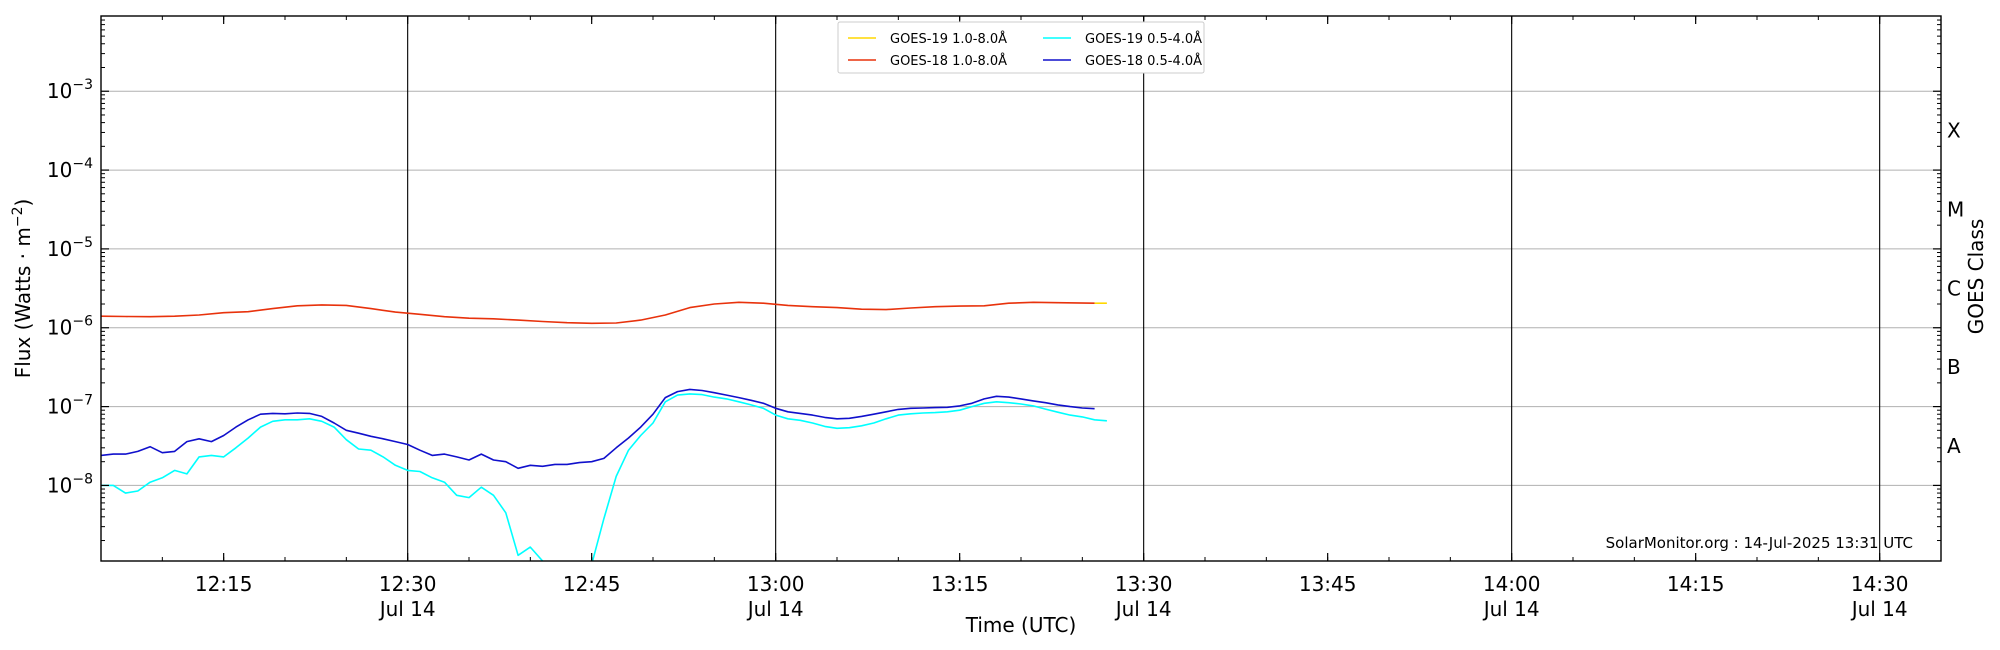  I want to click on goes-class-label: B, so click(1954, 367).